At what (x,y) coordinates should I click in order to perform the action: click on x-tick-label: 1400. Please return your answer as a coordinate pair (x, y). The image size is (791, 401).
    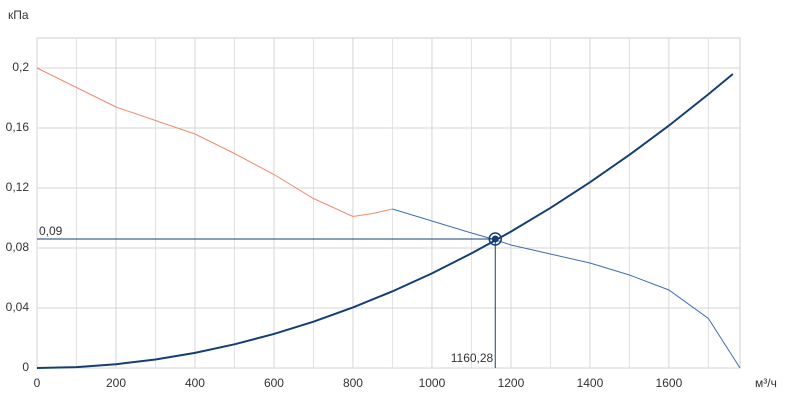
    Looking at the image, I should click on (590, 383).